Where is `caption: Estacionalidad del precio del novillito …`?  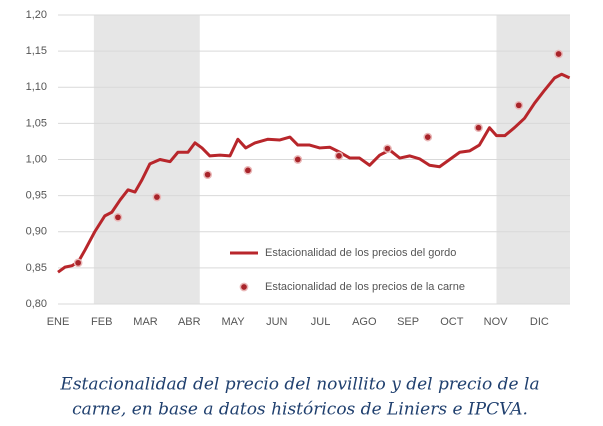 caption: Estacionalidad del precio del novillito … is located at coordinates (299, 385).